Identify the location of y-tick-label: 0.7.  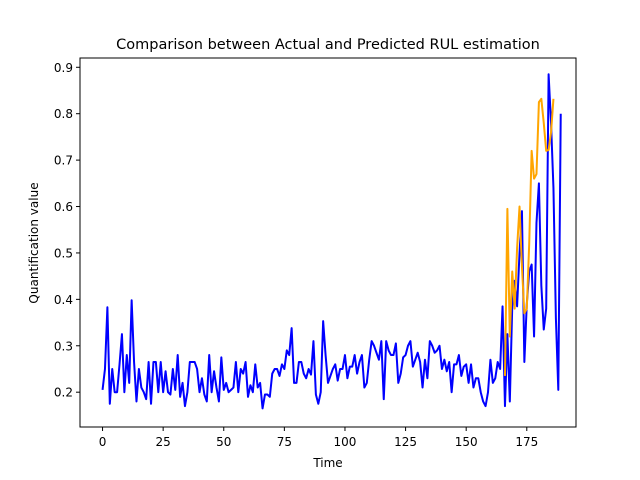
(63, 161).